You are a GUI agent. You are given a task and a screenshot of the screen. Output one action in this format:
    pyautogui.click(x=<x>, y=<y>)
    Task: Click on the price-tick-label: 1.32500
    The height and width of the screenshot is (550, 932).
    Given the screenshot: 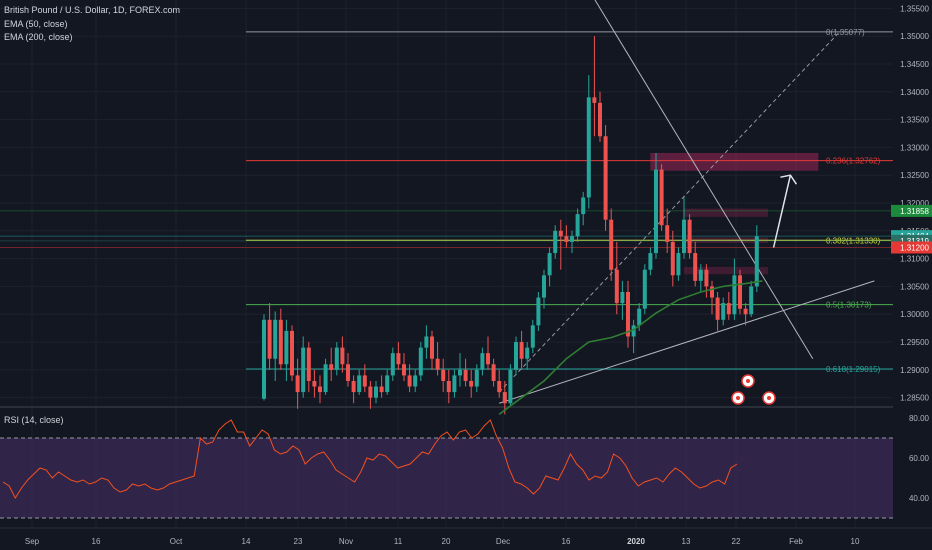 What is the action you would take?
    pyautogui.click(x=914, y=175)
    